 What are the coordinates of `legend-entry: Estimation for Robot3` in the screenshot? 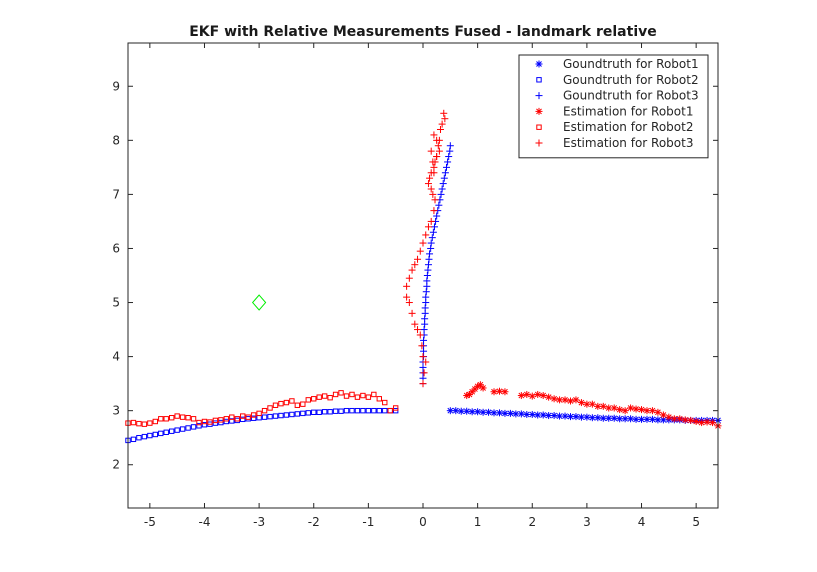 It's located at (614, 143).